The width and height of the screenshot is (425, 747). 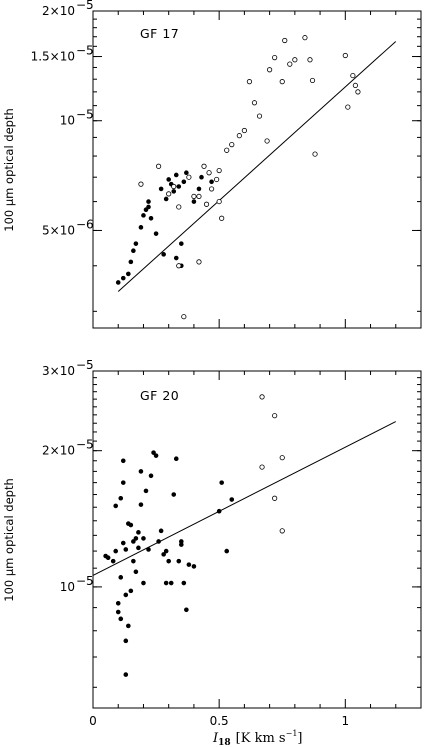 I want to click on gf20-x-tick-label: 0, so click(x=93, y=721).